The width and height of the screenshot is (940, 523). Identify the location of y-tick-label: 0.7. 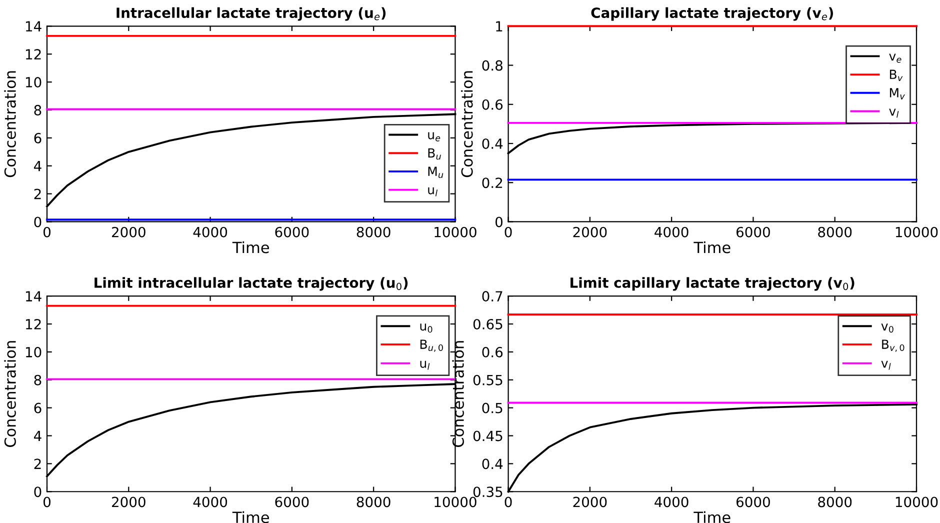
(492, 296).